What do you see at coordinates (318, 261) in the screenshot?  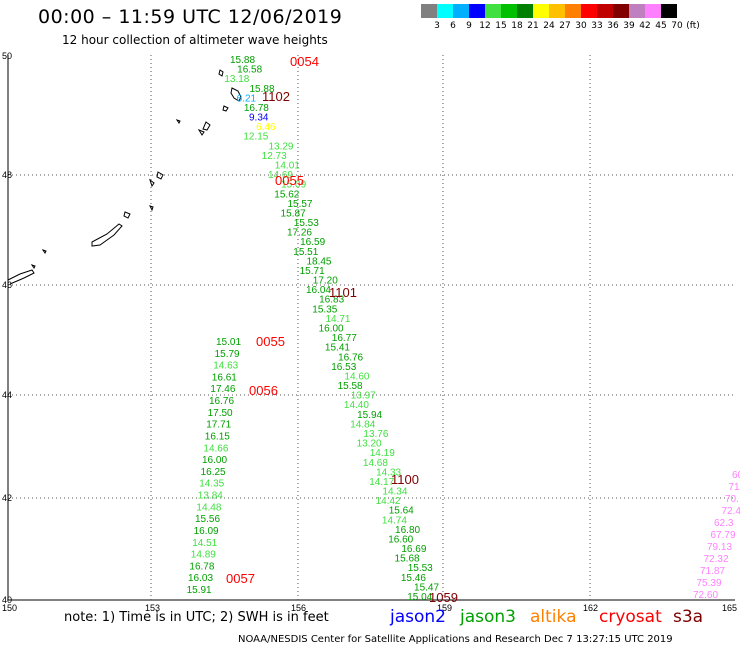 I see `top-track-value: 18.45` at bounding box center [318, 261].